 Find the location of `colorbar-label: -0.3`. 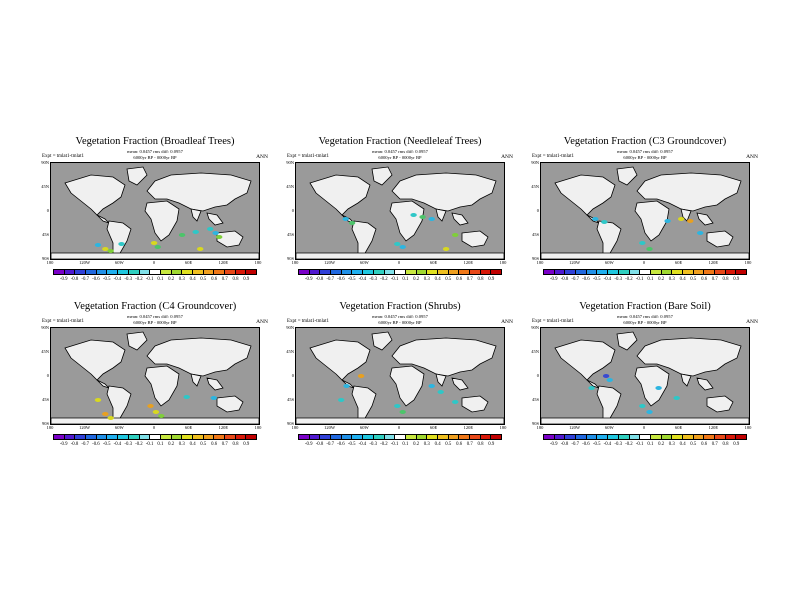

colorbar-label: -0.3 is located at coordinates (618, 279).